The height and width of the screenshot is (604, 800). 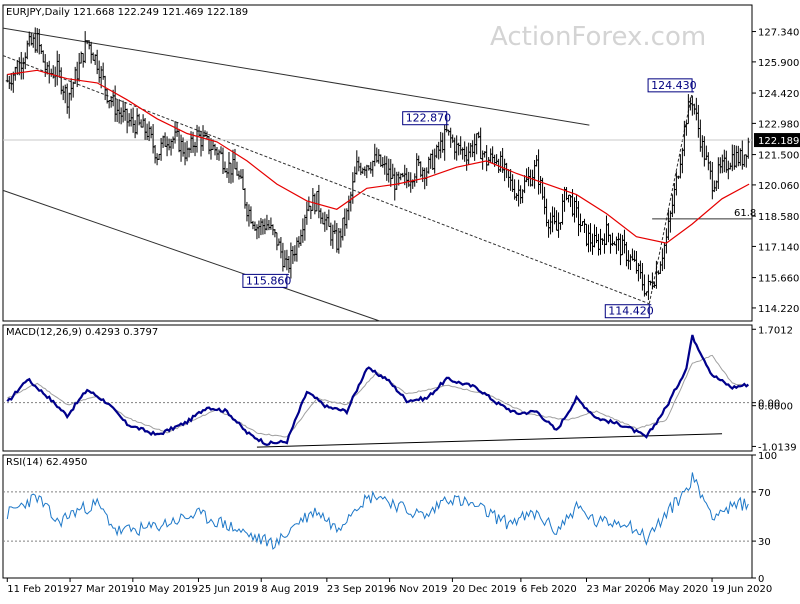 What do you see at coordinates (778, 63) in the screenshot?
I see `price-axis-tick-label: 125.900` at bounding box center [778, 63].